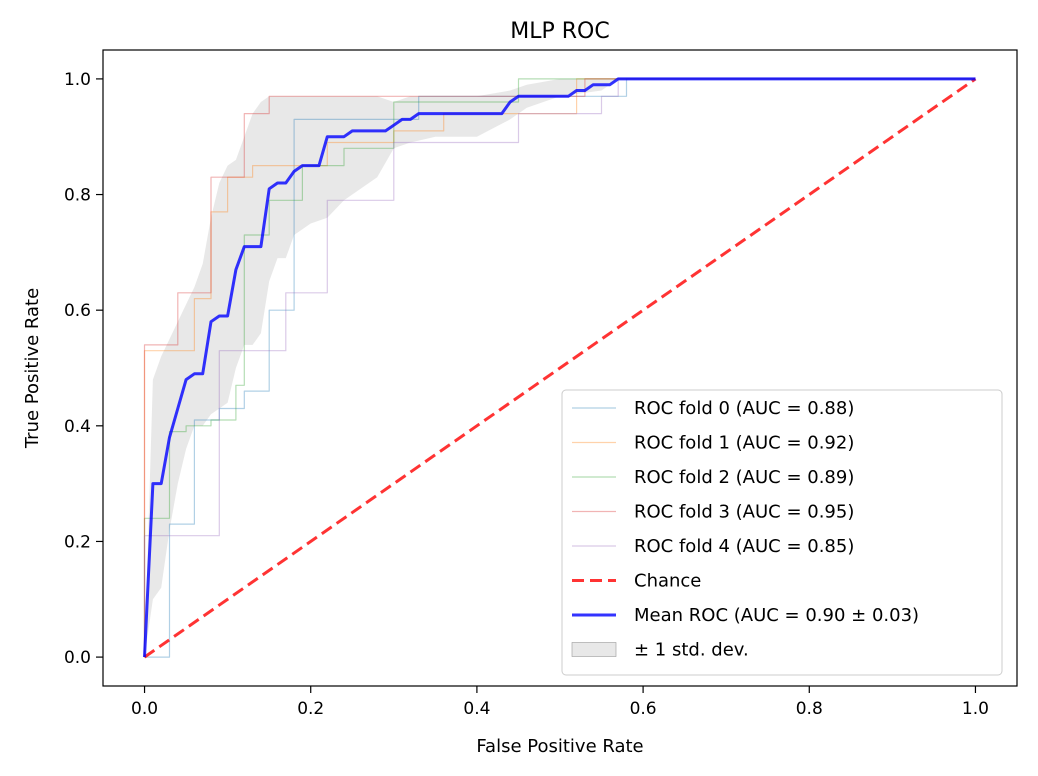  Describe the element at coordinates (559, 31) in the screenshot. I see `chart-title: MLP ROC` at that location.